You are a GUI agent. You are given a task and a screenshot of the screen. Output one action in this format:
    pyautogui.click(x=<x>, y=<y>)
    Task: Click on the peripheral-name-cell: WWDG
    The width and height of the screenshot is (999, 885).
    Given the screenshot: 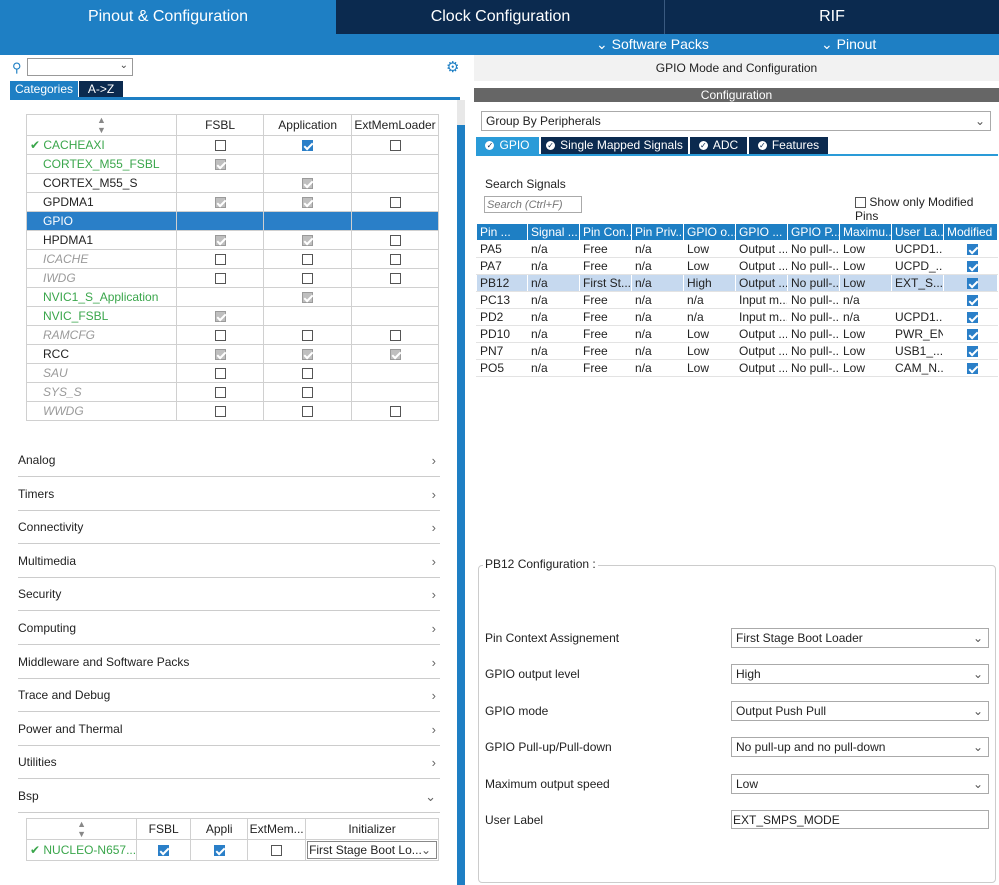 What is the action you would take?
    pyautogui.click(x=101, y=411)
    